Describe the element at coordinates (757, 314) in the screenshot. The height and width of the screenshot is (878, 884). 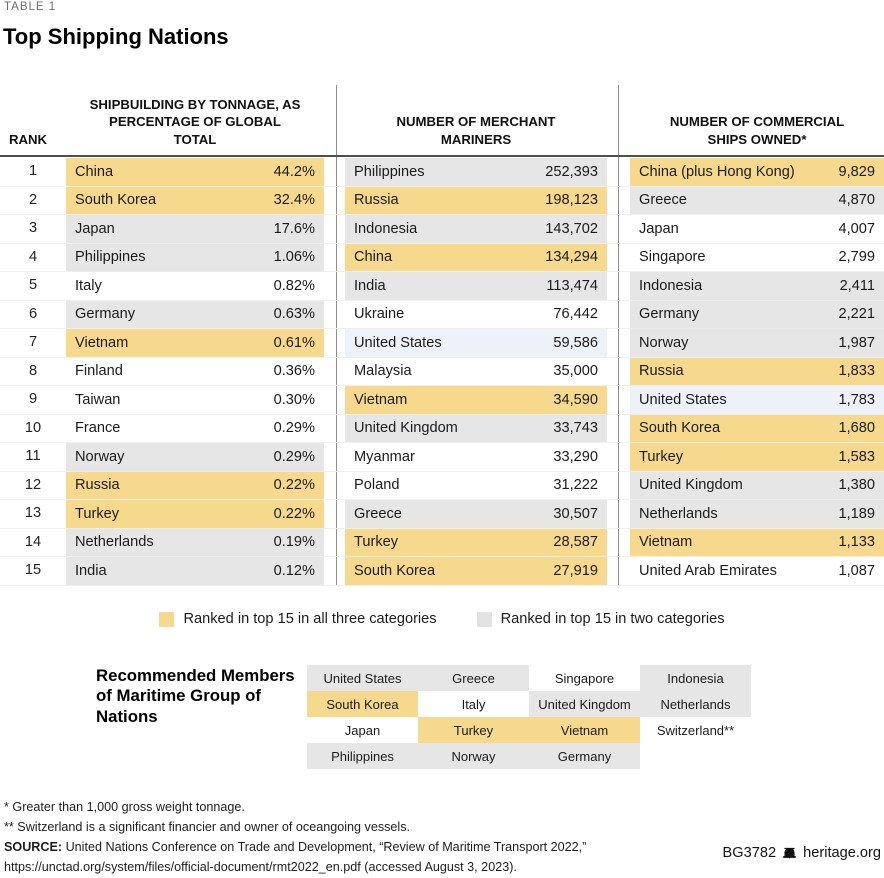
I see `country-cell: Germany 2,221` at that location.